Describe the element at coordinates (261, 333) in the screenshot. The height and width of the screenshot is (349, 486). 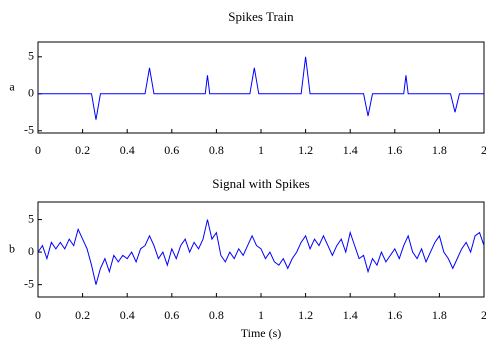
I see `x-axis-label: Time (s)` at that location.